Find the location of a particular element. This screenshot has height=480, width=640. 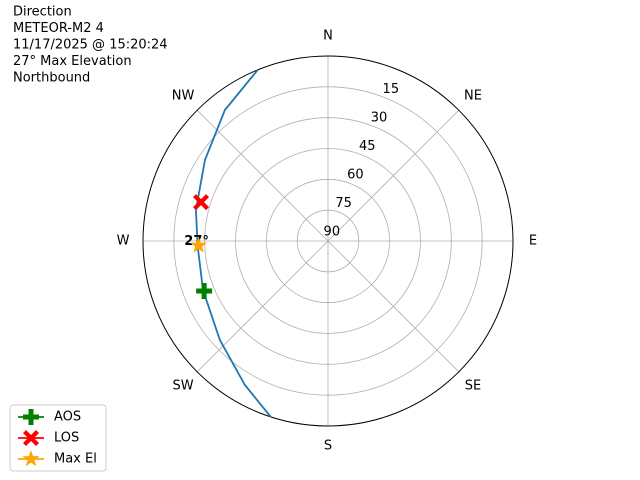

r-tick-label: 75 is located at coordinates (343, 203).